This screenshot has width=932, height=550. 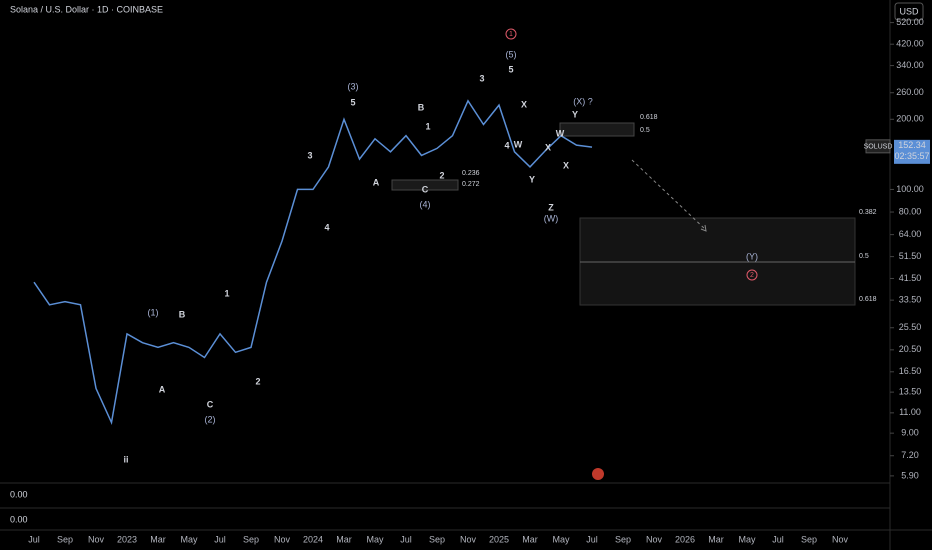 What do you see at coordinates (125, 459) in the screenshot?
I see `wave-label: ii` at bounding box center [125, 459].